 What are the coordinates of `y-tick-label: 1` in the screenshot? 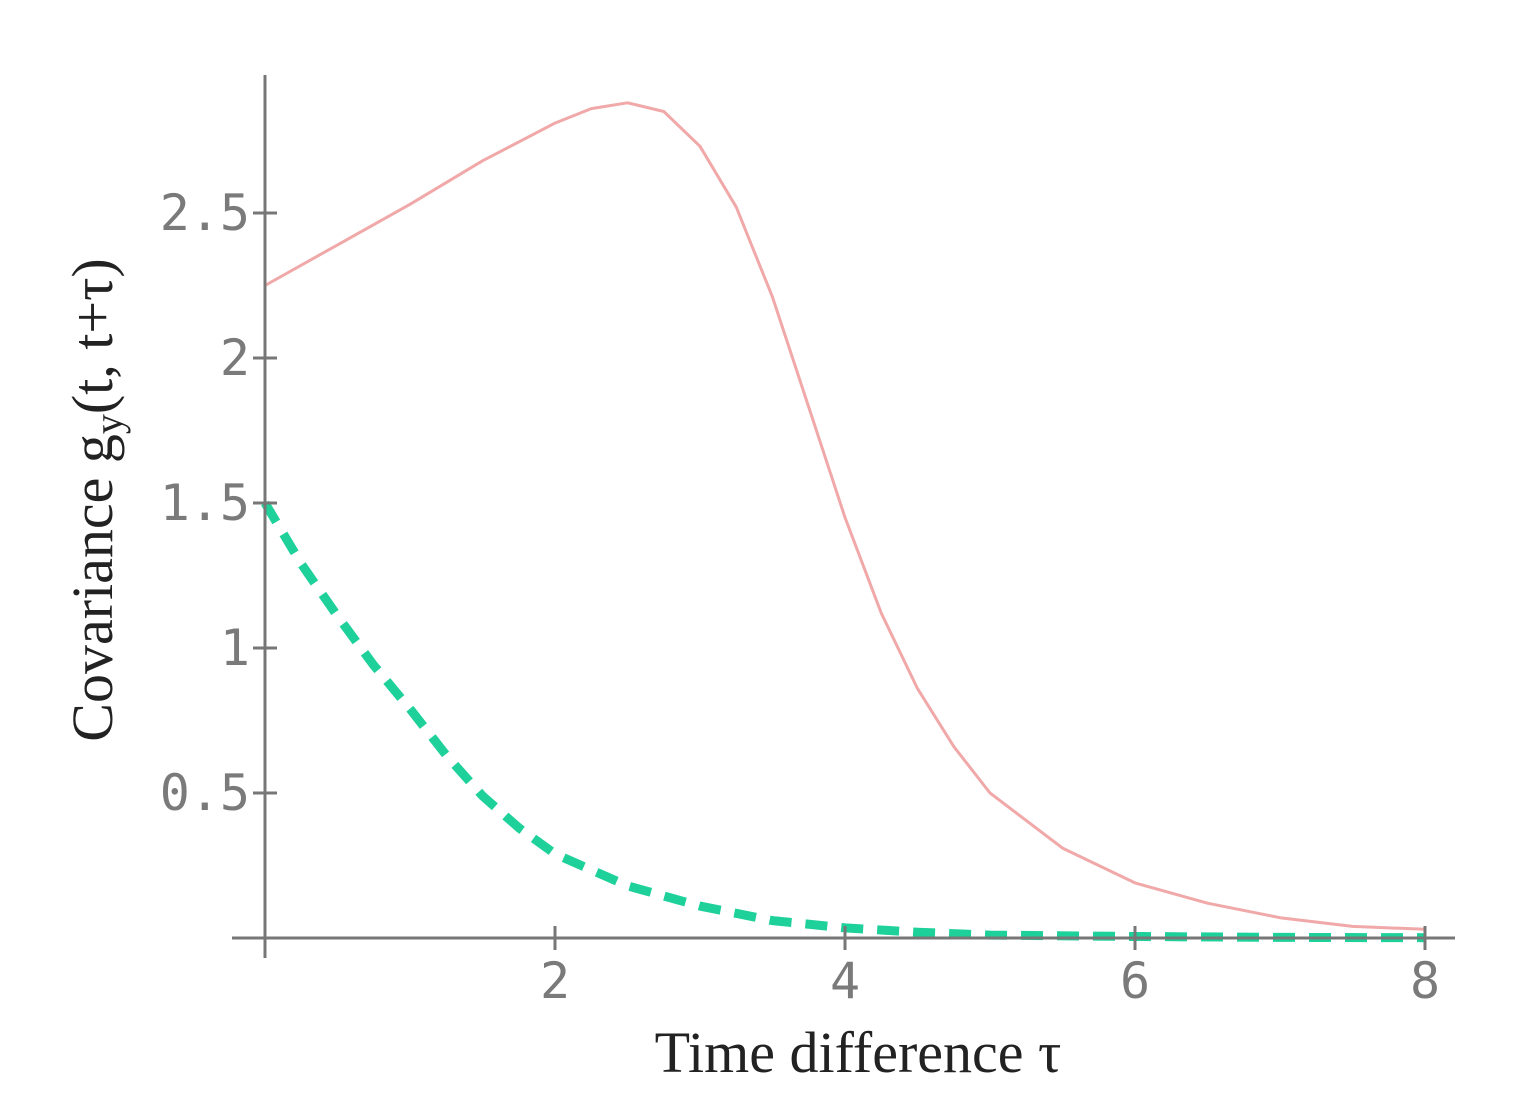 It's located at (235, 648).